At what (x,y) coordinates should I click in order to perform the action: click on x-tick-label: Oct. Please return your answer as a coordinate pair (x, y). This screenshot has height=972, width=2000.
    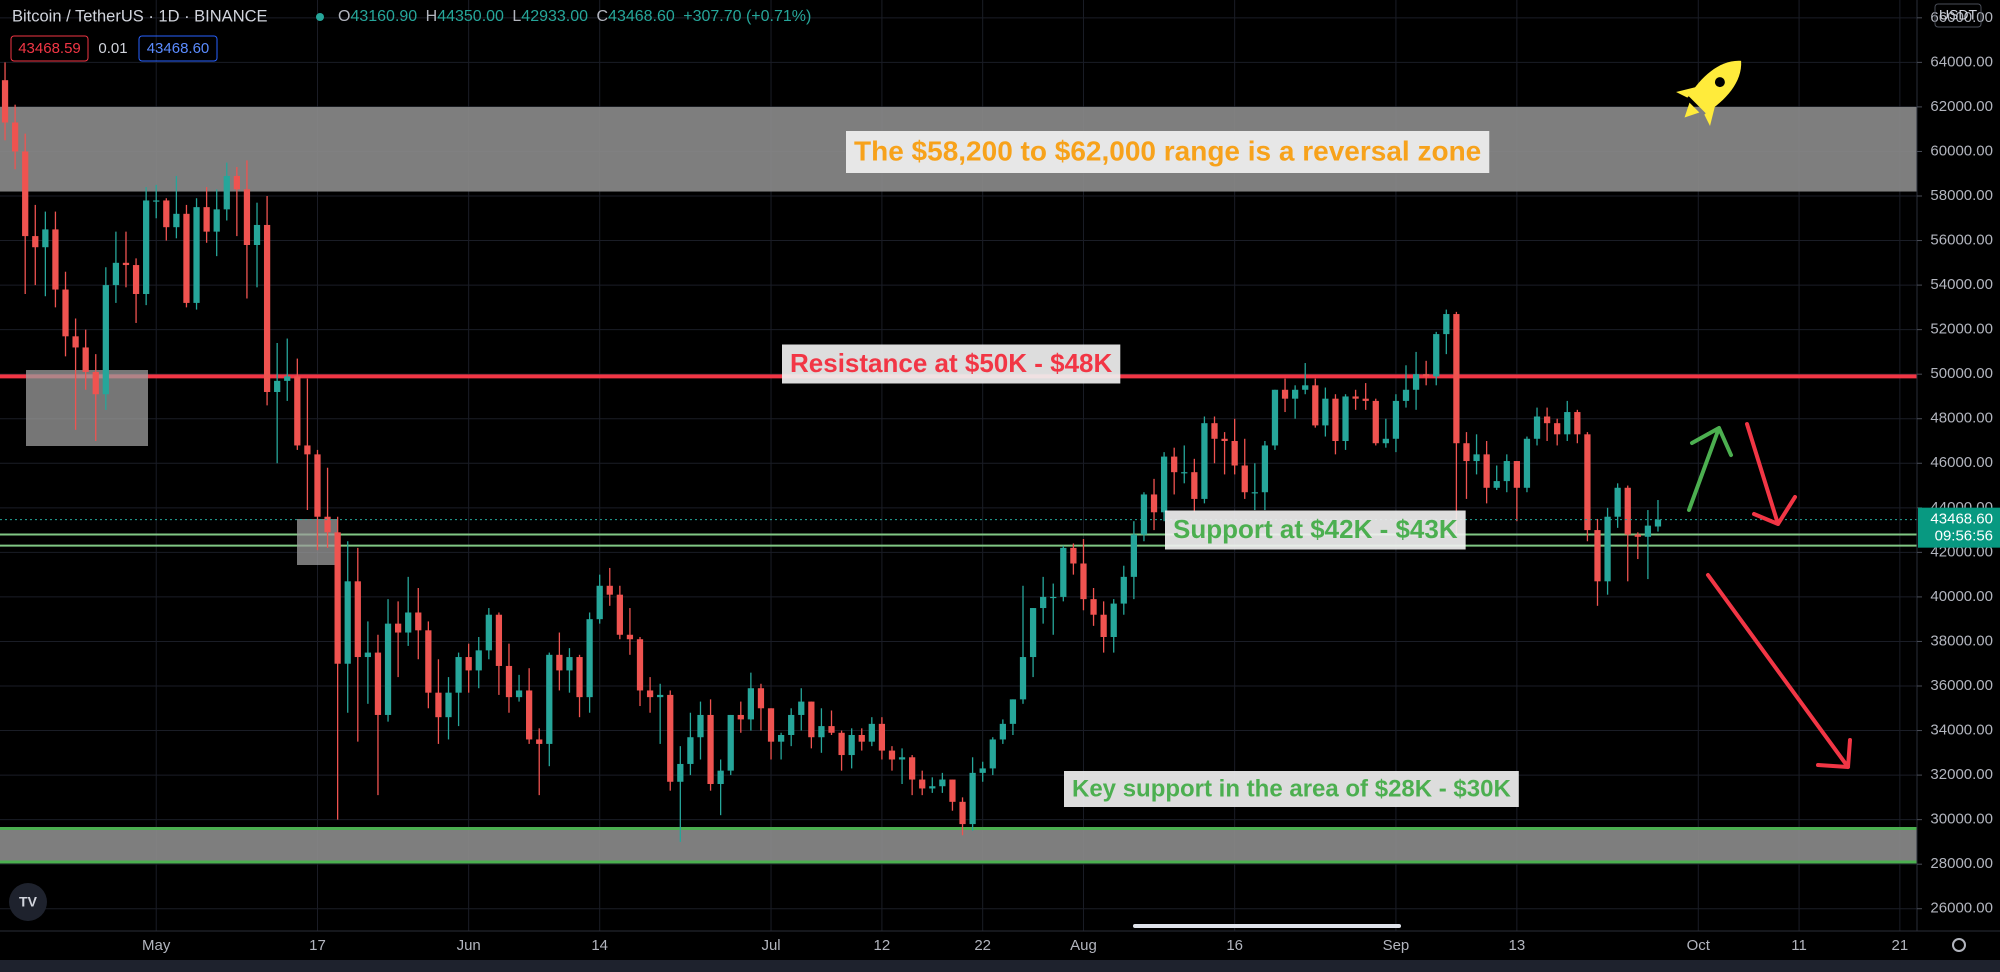
    Looking at the image, I should click on (1699, 945).